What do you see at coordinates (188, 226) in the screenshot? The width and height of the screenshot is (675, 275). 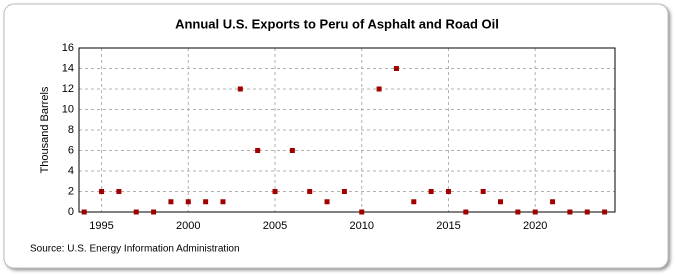 I see `x-tick-label: 2000` at bounding box center [188, 226].